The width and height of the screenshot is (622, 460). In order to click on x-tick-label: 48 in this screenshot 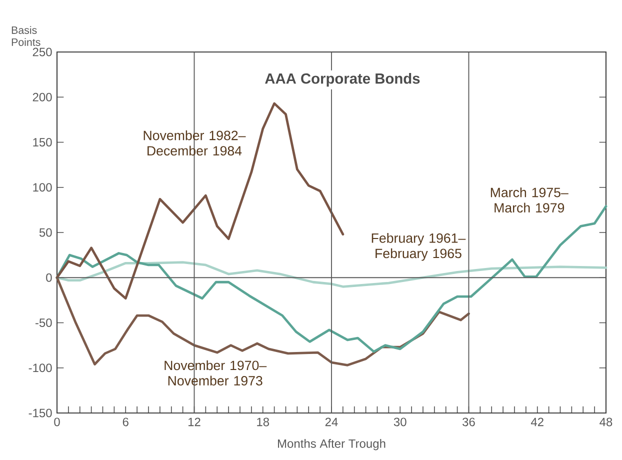, I will do `click(606, 422)`.